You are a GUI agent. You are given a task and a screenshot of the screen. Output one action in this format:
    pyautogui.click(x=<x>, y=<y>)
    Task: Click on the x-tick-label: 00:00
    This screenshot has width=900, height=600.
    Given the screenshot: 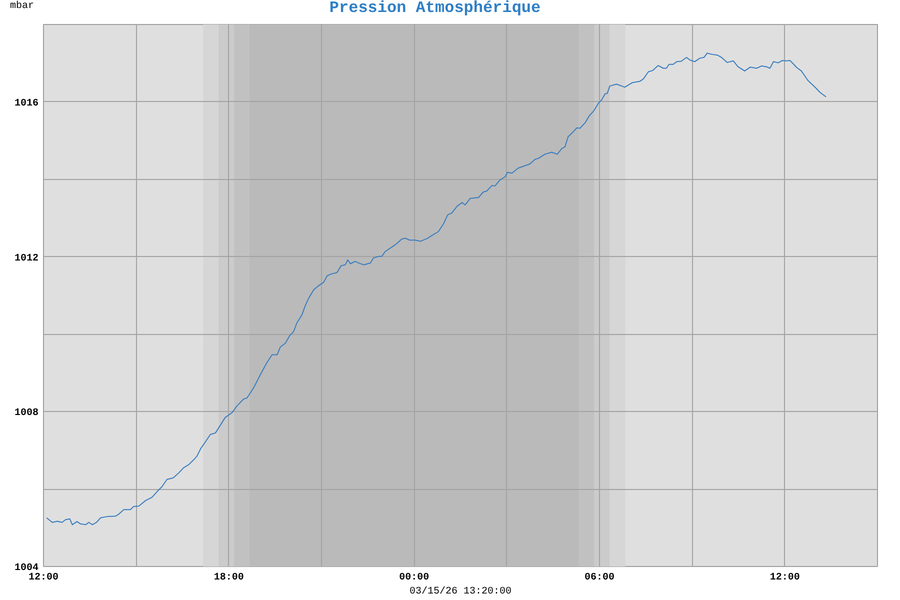 What is the action you would take?
    pyautogui.click(x=414, y=578)
    